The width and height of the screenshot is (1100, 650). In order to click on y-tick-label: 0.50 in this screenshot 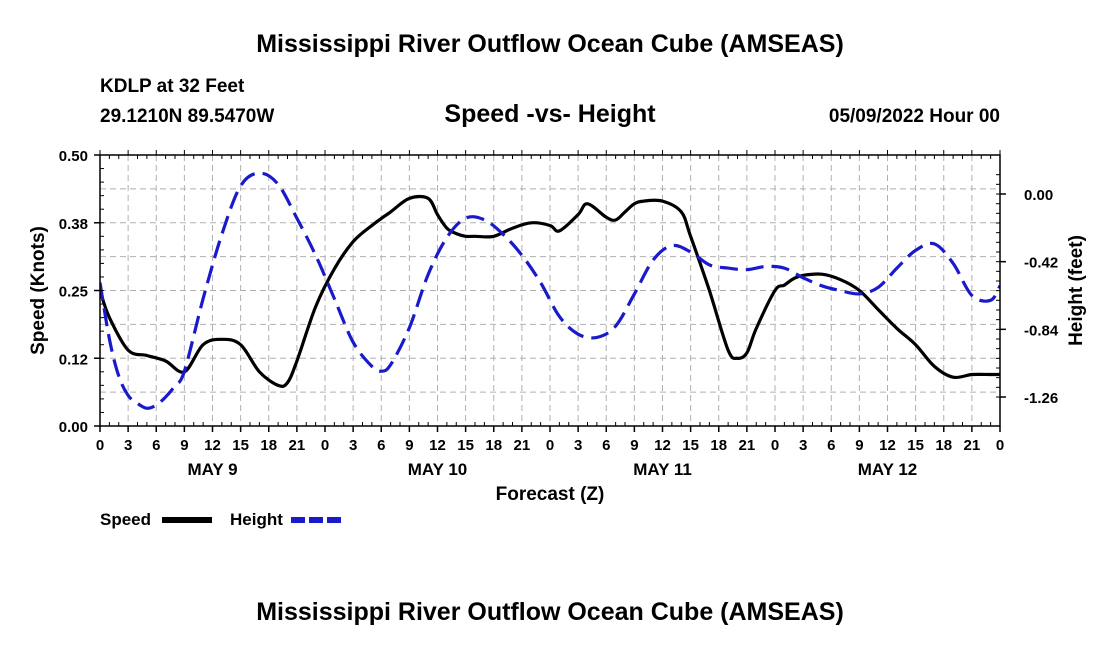, I will do `click(73, 156)`.